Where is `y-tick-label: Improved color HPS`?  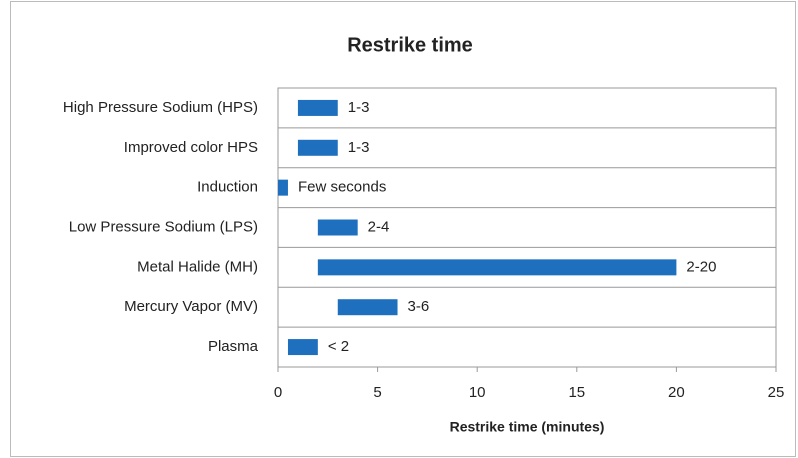 y-tick-label: Improved color HPS is located at coordinates (191, 147).